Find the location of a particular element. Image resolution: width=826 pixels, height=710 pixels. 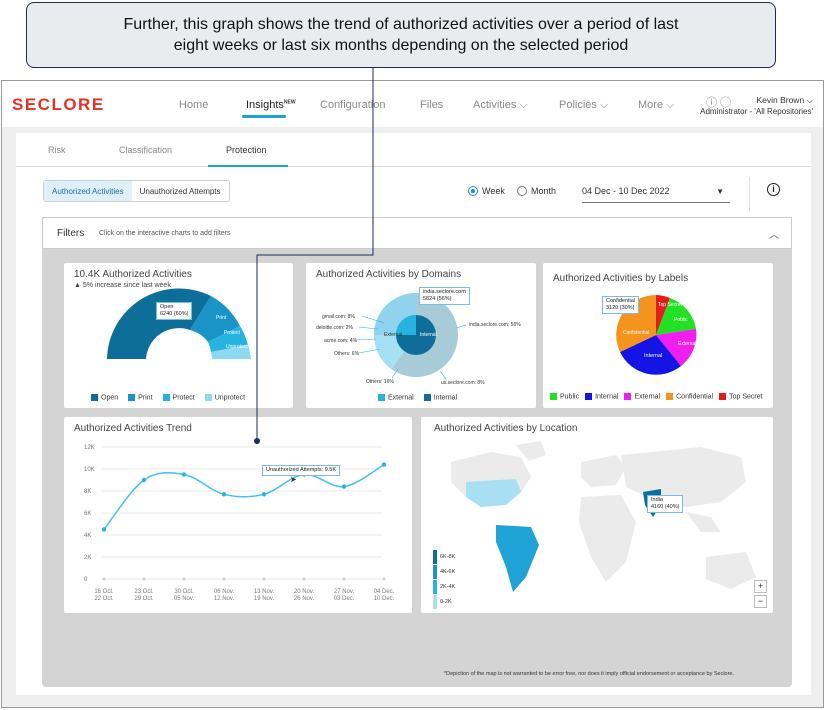

legend-public-label: Public is located at coordinates (570, 397).